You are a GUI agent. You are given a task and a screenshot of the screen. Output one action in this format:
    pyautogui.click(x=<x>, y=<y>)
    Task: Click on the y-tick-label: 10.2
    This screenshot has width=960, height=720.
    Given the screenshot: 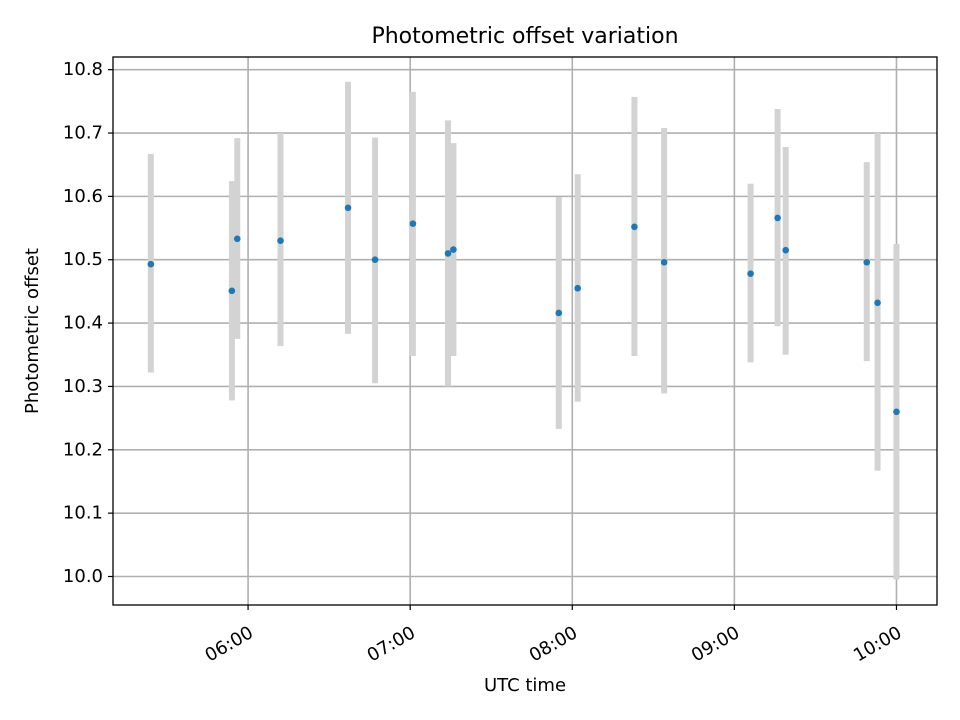 What is the action you would take?
    pyautogui.click(x=83, y=449)
    